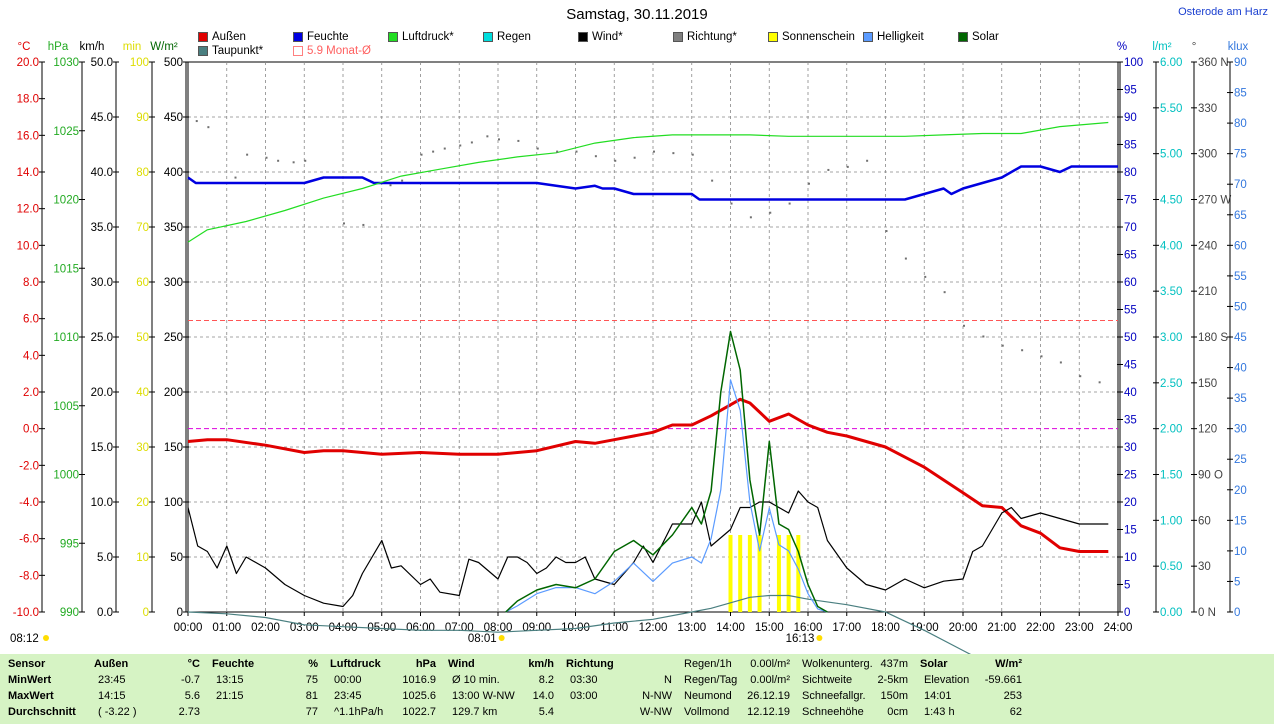 This screenshot has width=1274, height=724. Describe the element at coordinates (668, 680) in the screenshot. I see `footer-value-richtung: N` at that location.